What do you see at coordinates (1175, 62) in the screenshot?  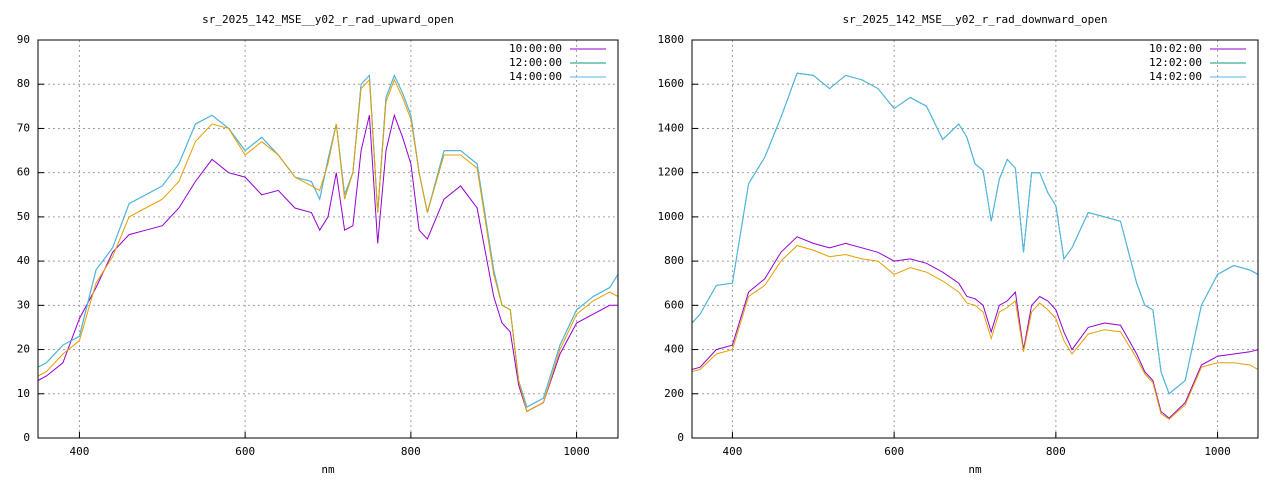 I see `legend-label: 12:02:00` at bounding box center [1175, 62].